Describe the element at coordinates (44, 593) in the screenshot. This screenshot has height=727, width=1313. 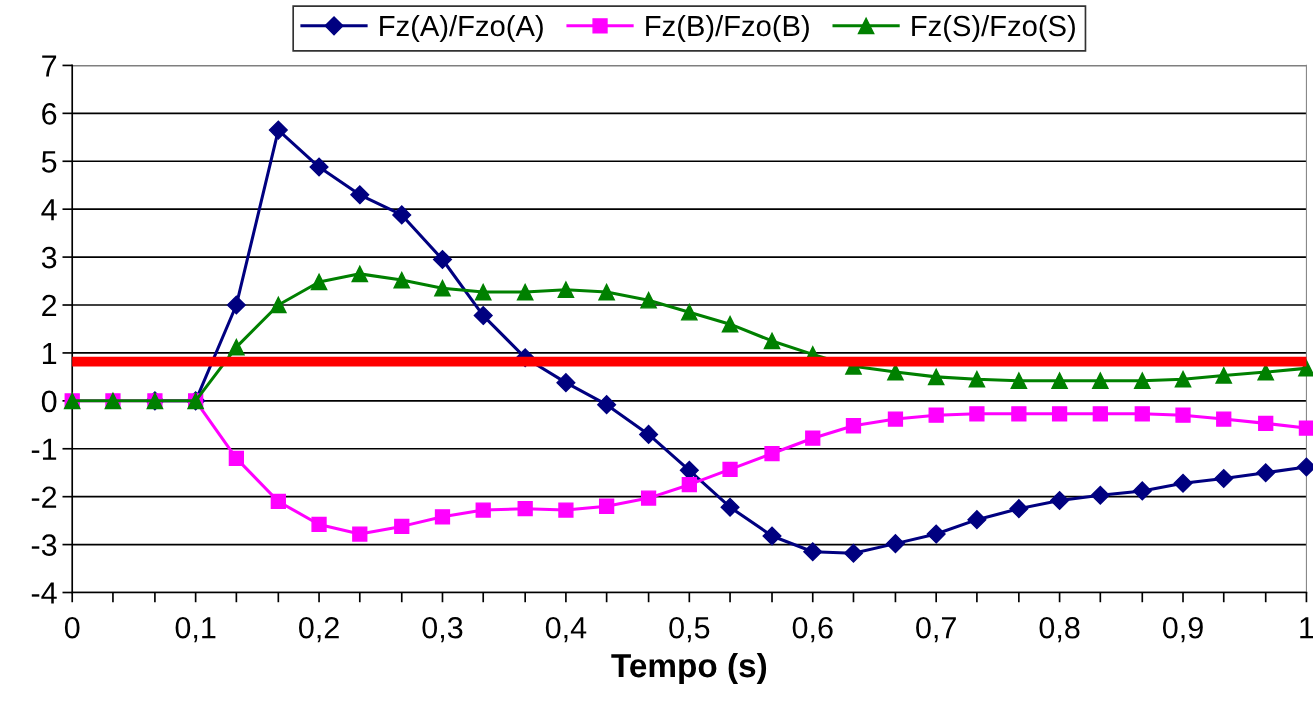
I see `y-tick-label: -4` at that location.